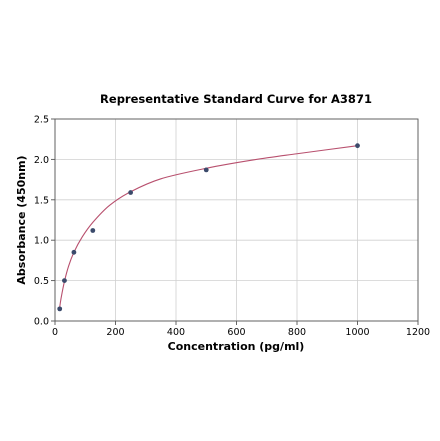 This screenshot has height=441, width=440. What do you see at coordinates (115, 332) in the screenshot?
I see `x-tick-label: 200` at bounding box center [115, 332].